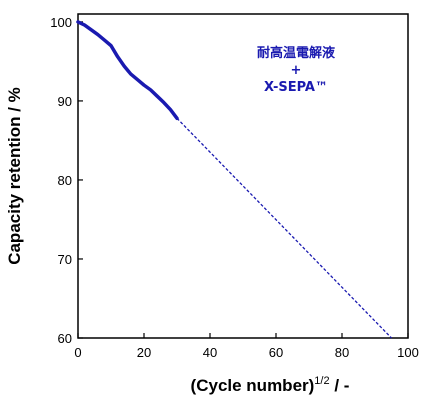  What do you see at coordinates (253, 385) in the screenshot?
I see `x-axis-title-main: (Cycle number)` at bounding box center [253, 385].